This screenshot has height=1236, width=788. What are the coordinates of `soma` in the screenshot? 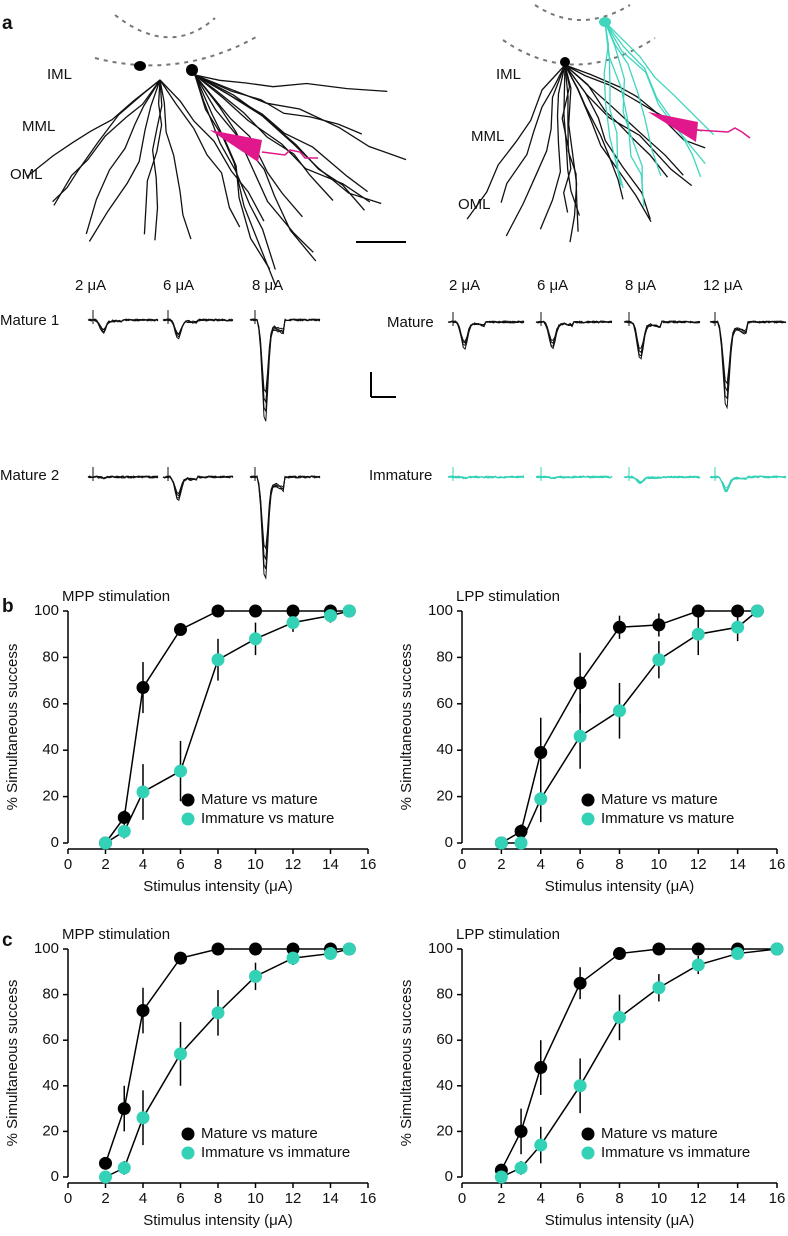 It's located at (140, 66).